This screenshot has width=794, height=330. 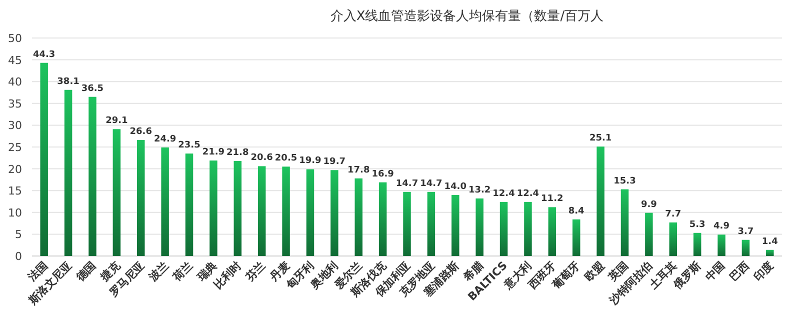 I want to click on y-tick-label: 50, so click(x=15, y=38).